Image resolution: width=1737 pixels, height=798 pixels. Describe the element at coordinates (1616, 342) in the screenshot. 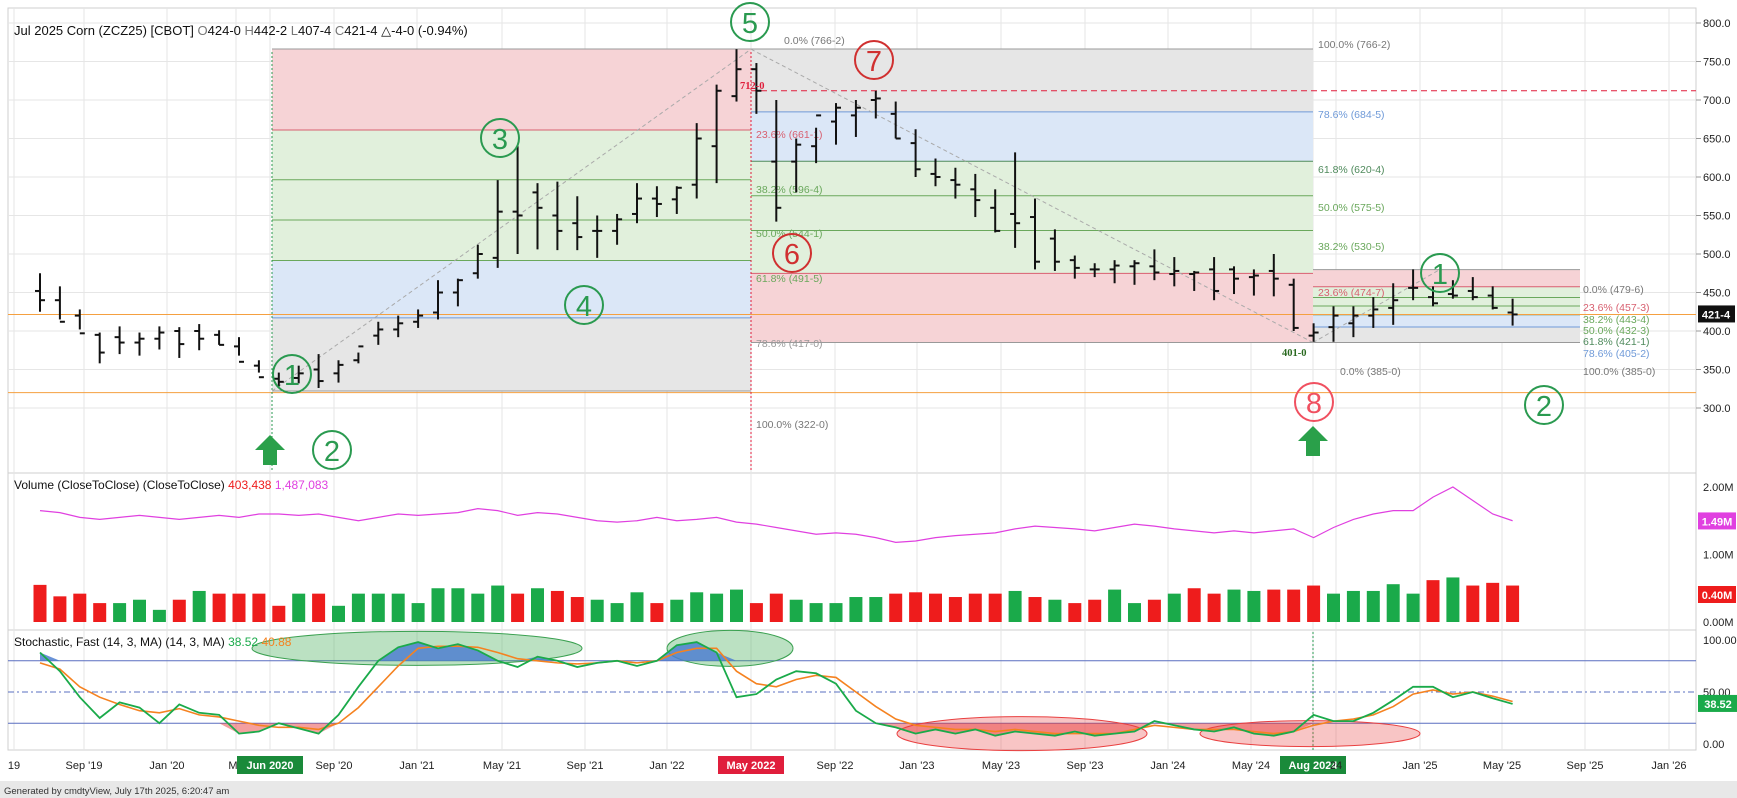

I see `fib-label: 61.8% (421-1)` at that location.